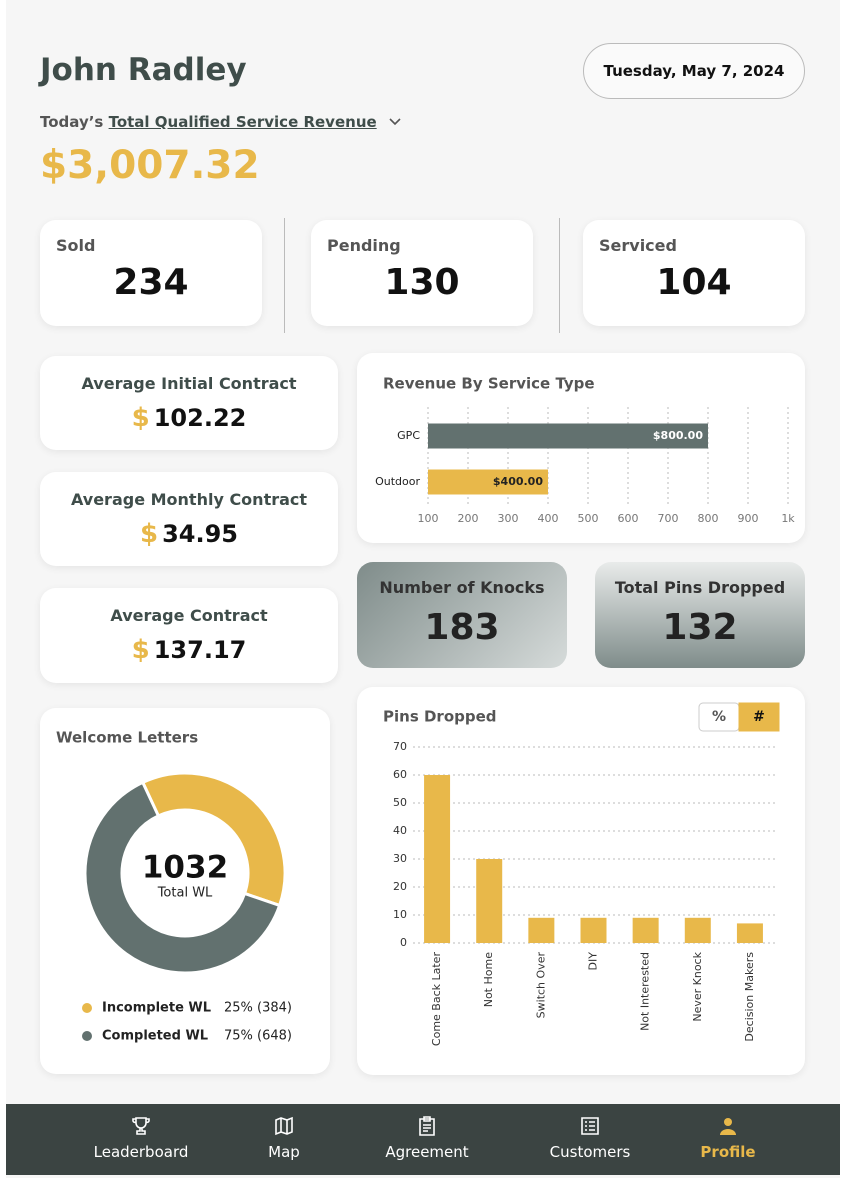 The width and height of the screenshot is (845, 1188). Describe the element at coordinates (700, 587) in the screenshot. I see `counter-label: Total Pins Dropped` at that location.